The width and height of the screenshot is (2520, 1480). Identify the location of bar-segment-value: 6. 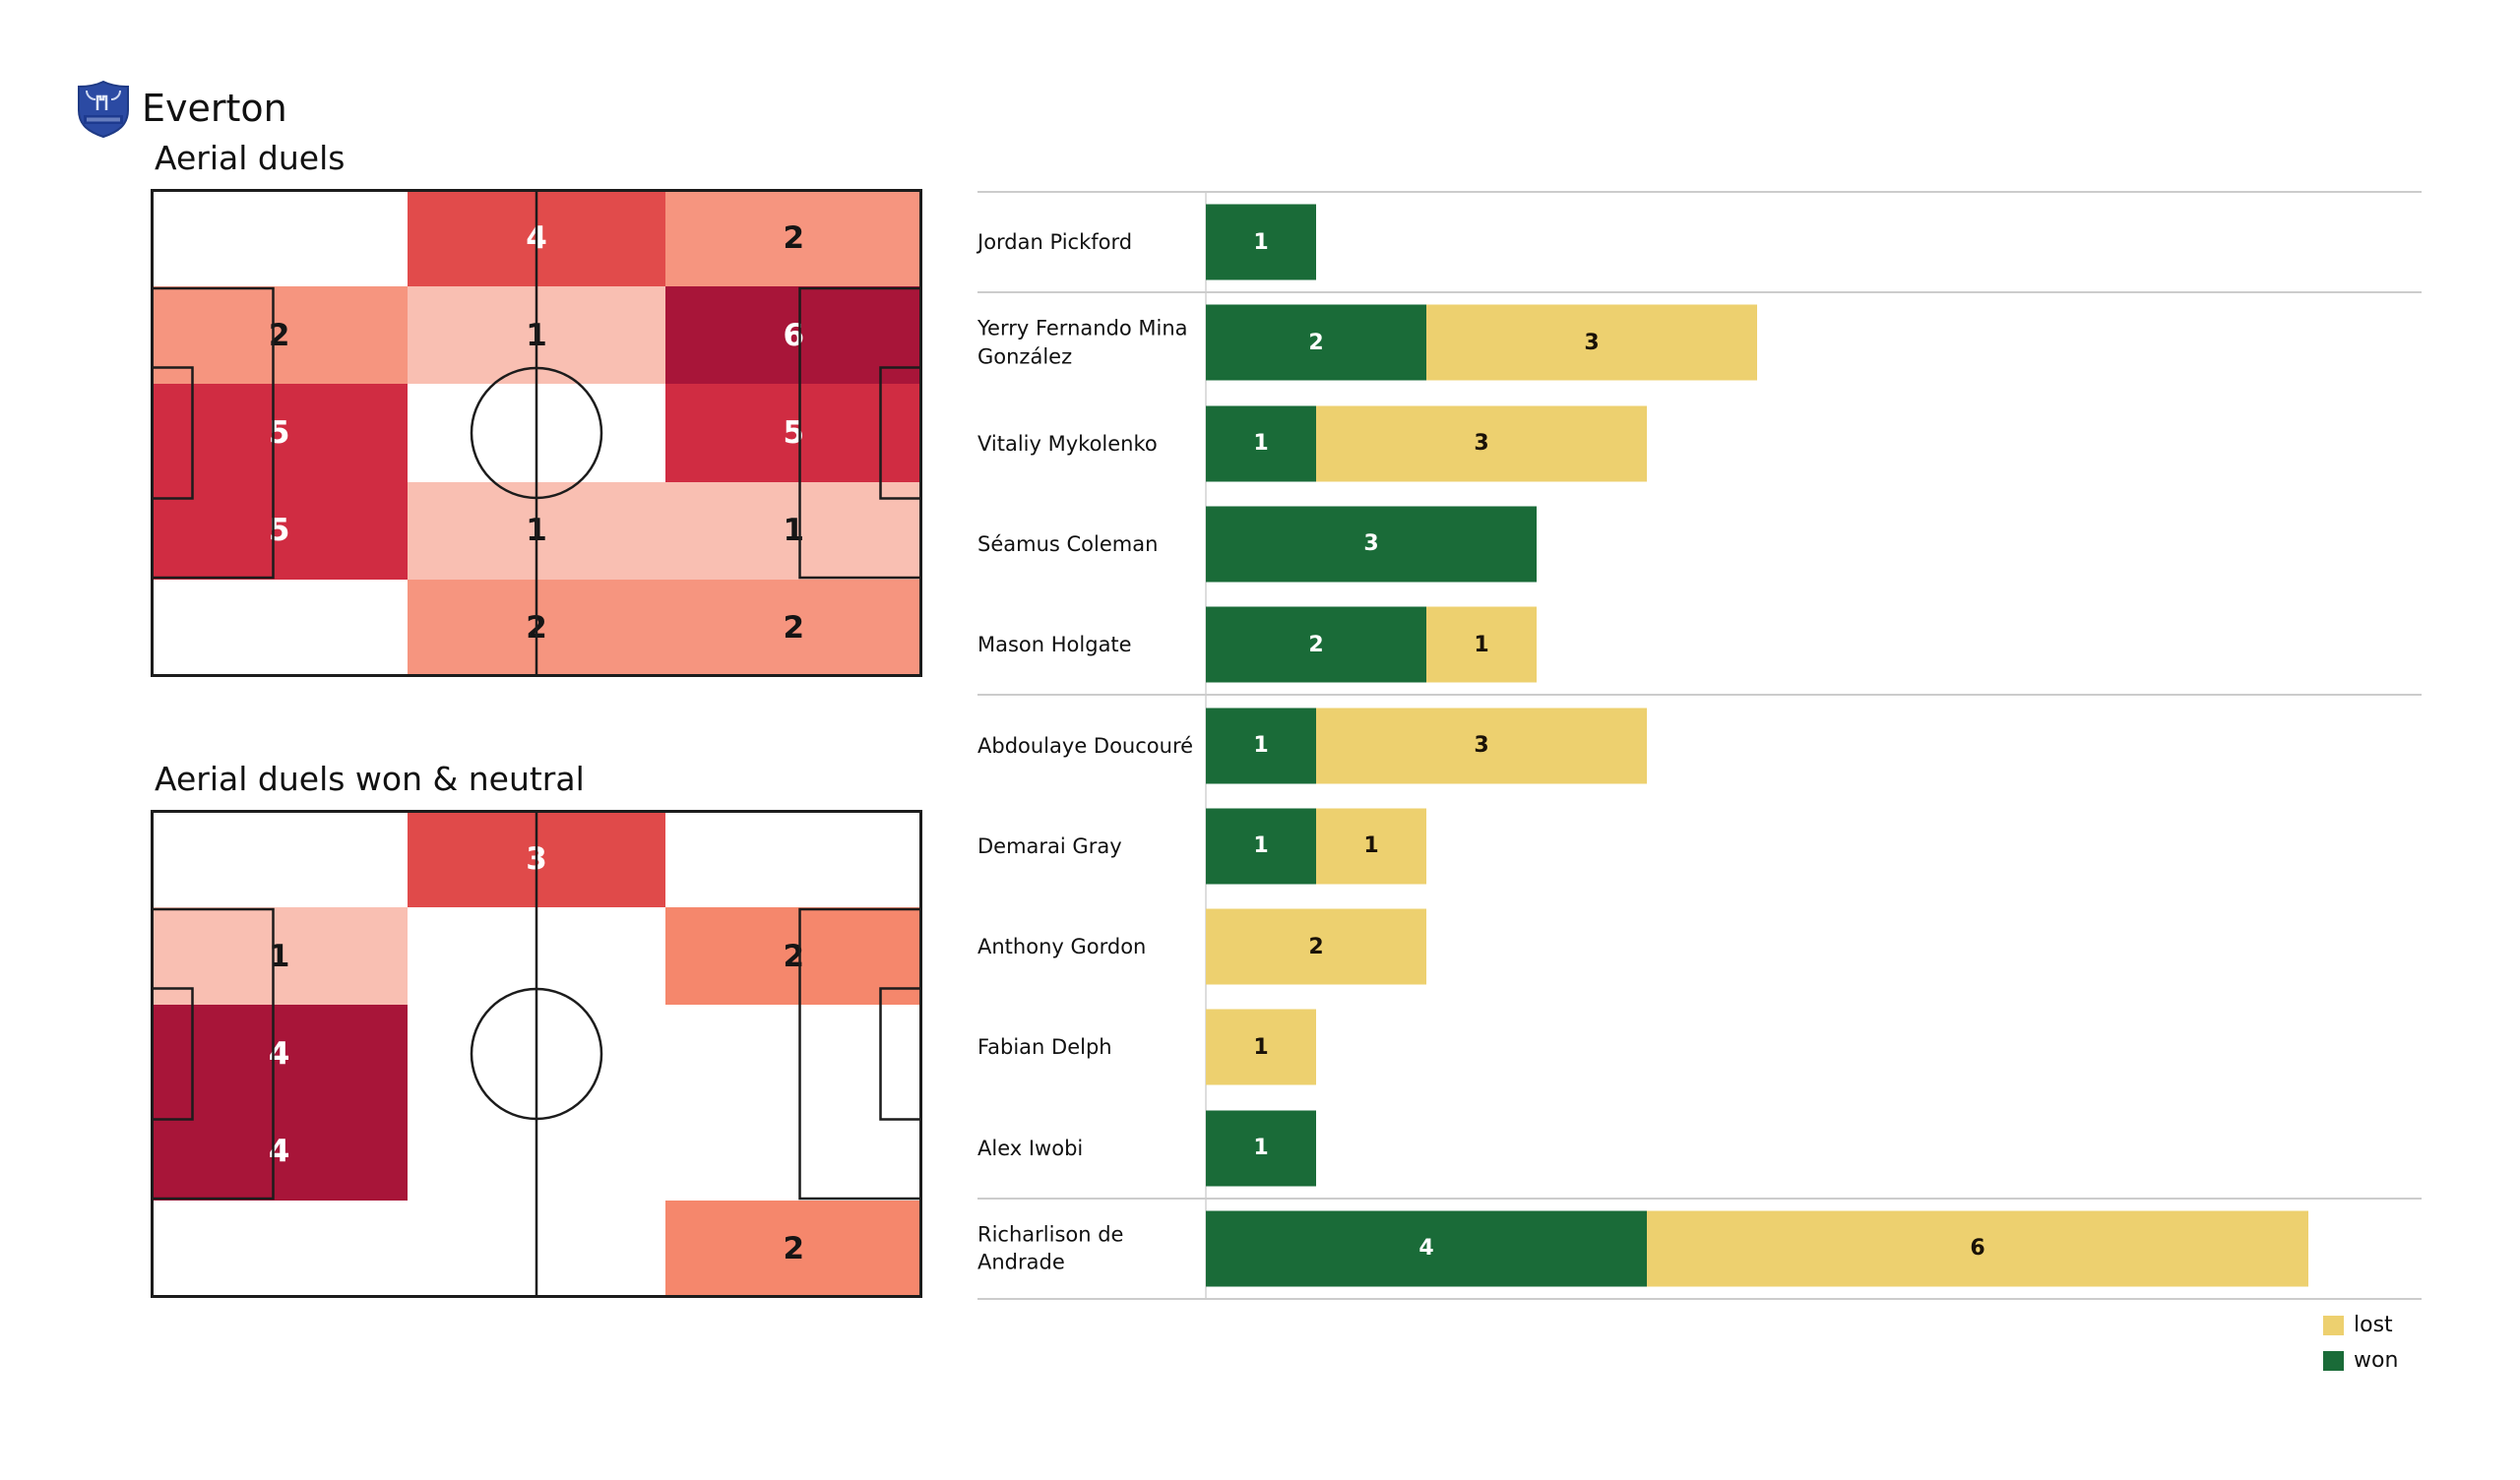
(1977, 1249).